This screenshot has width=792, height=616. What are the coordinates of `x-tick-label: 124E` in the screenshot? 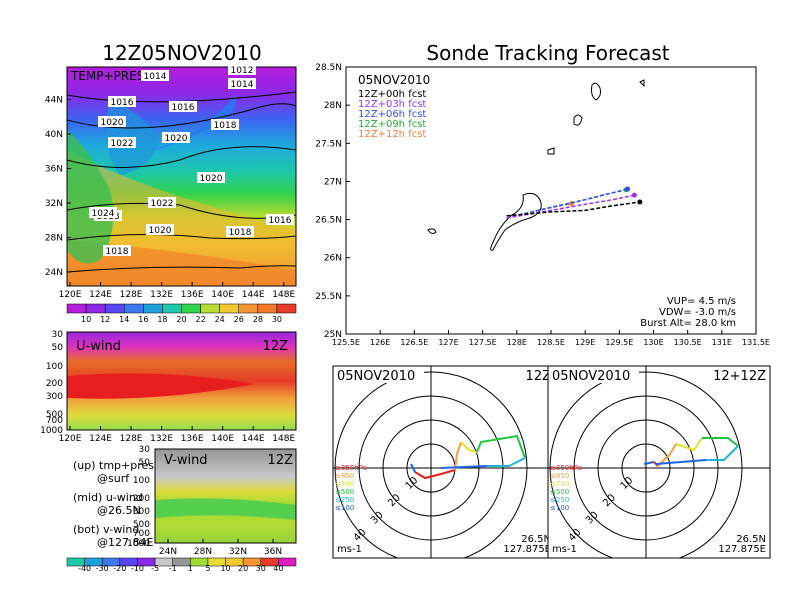 It's located at (100, 295).